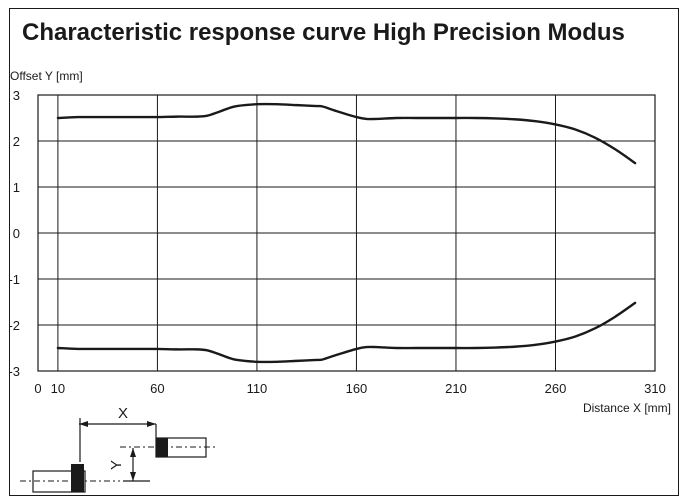 This screenshot has height=504, width=689. Describe the element at coordinates (83, 424) in the screenshot. I see `x-arrow-left` at that location.